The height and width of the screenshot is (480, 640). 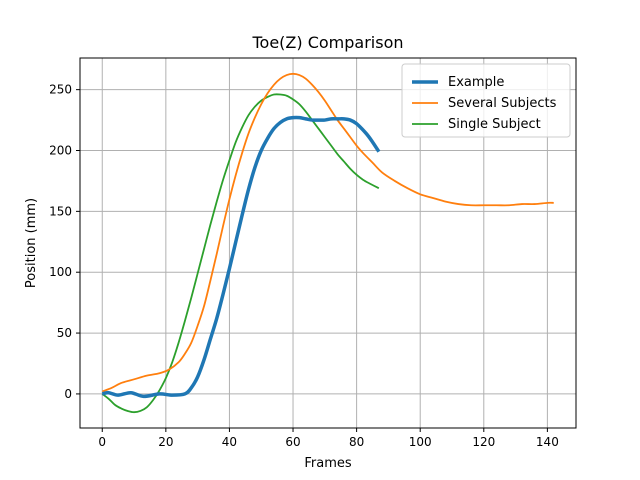 What do you see at coordinates (64, 242) in the screenshot?
I see `y-axis-ticks: 0 50 100 150 200 250` at bounding box center [64, 242].